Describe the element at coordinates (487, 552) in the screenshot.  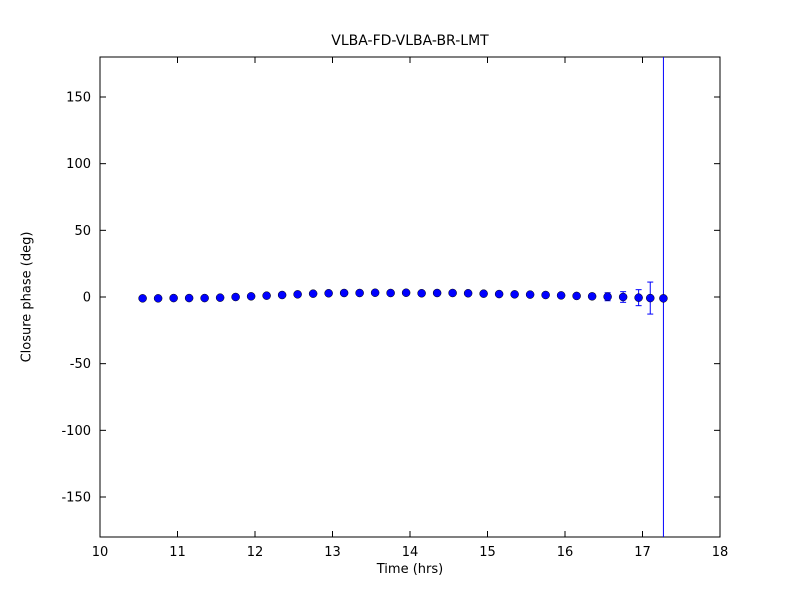
I see `x-tick-label: 15` at that location.